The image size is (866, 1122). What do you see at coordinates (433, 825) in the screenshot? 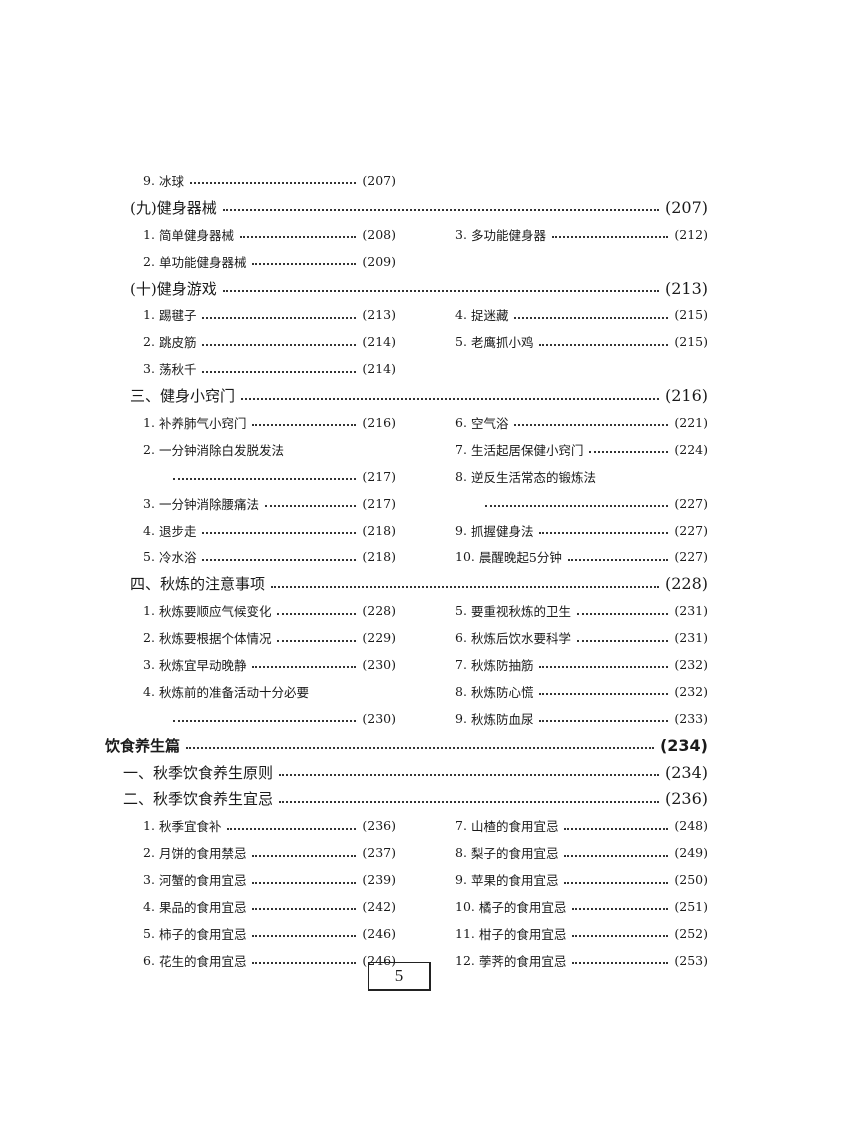
I see `toc-row: 1. 秋季宜食补 (236) 7. 山楂的食用宜忌 (248)` at bounding box center [433, 825].